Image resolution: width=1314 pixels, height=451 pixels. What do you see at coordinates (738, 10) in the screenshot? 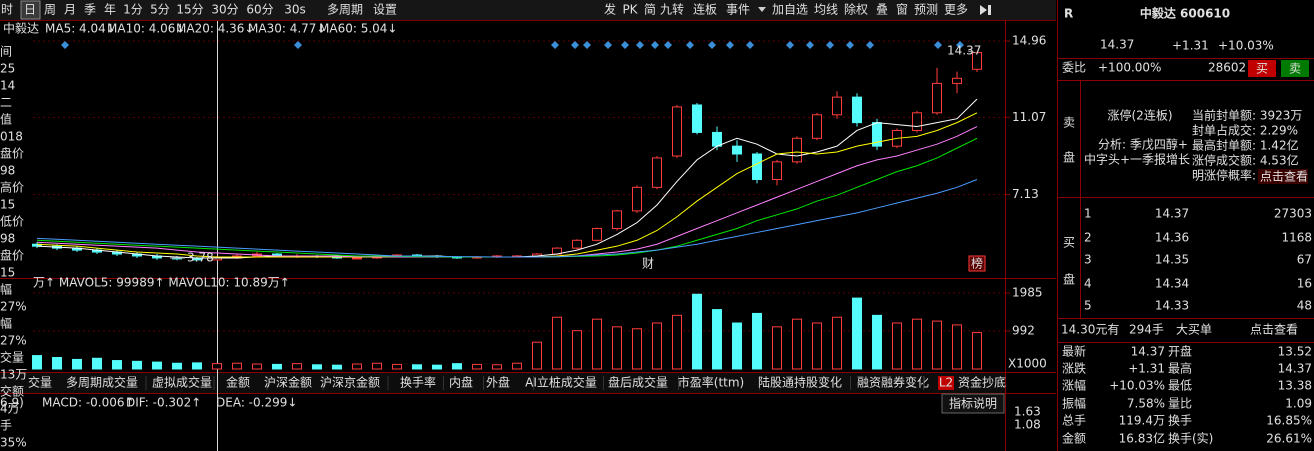
I see `toolbar-item: 事件` at bounding box center [738, 10].